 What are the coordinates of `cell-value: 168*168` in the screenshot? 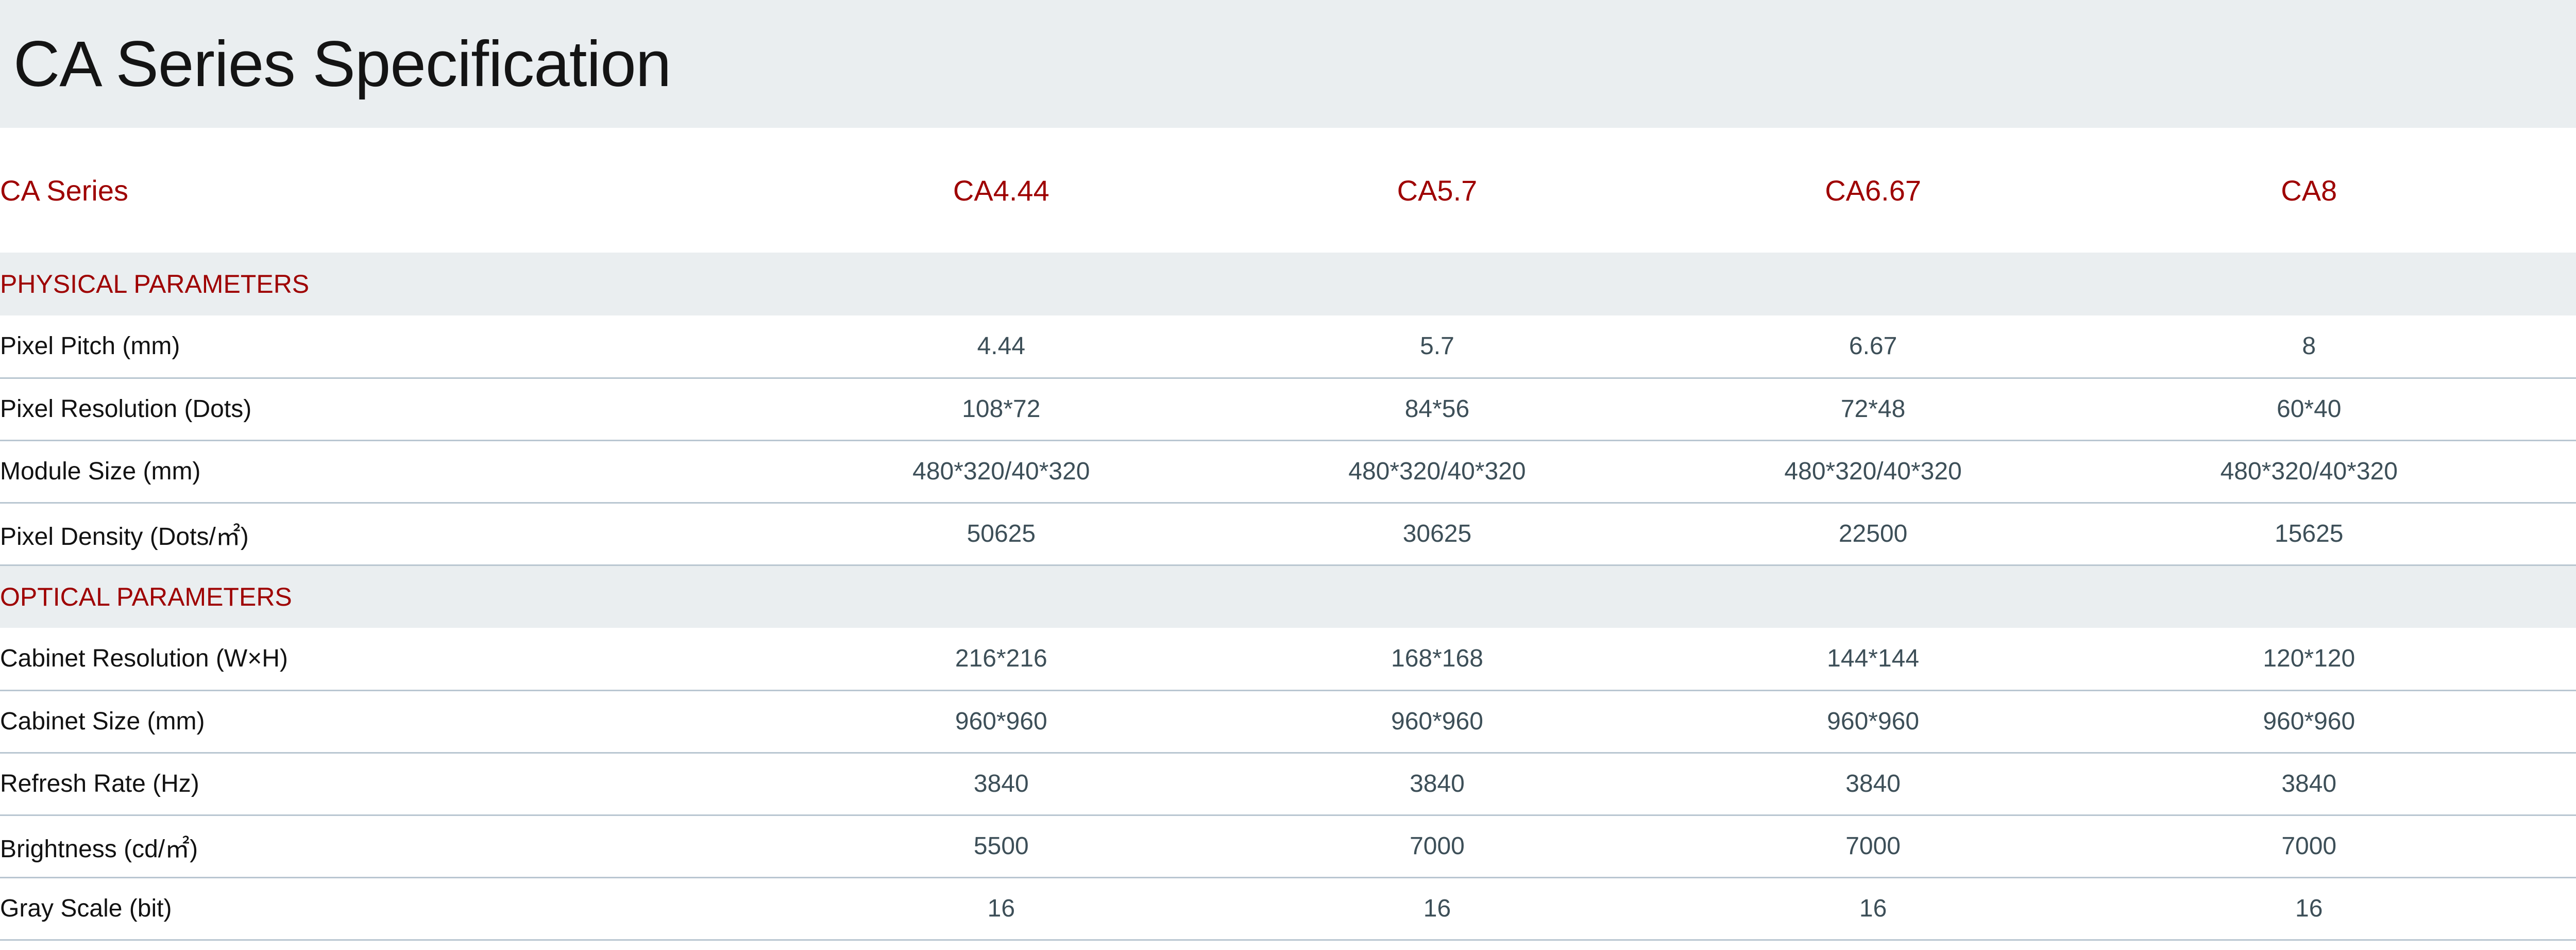 It's located at (1437, 659).